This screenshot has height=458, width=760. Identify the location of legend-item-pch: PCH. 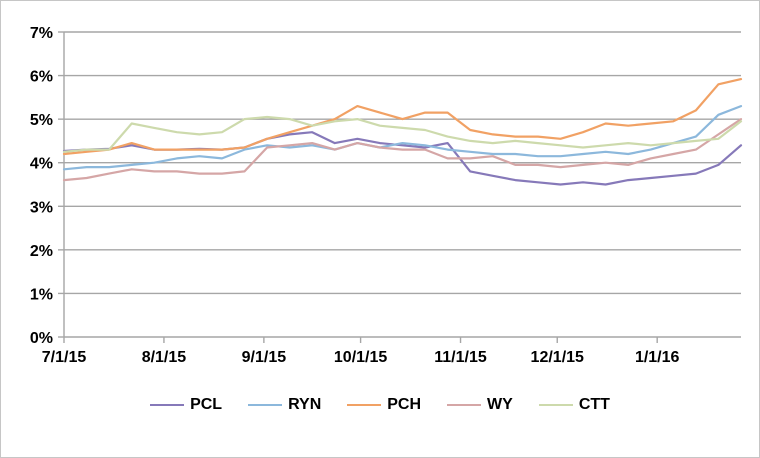
(384, 405).